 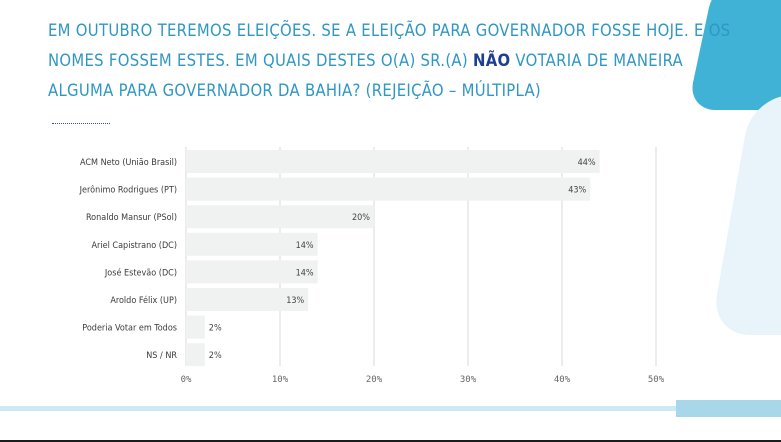 I want to click on x-tick-label: 40%, so click(x=562, y=380).